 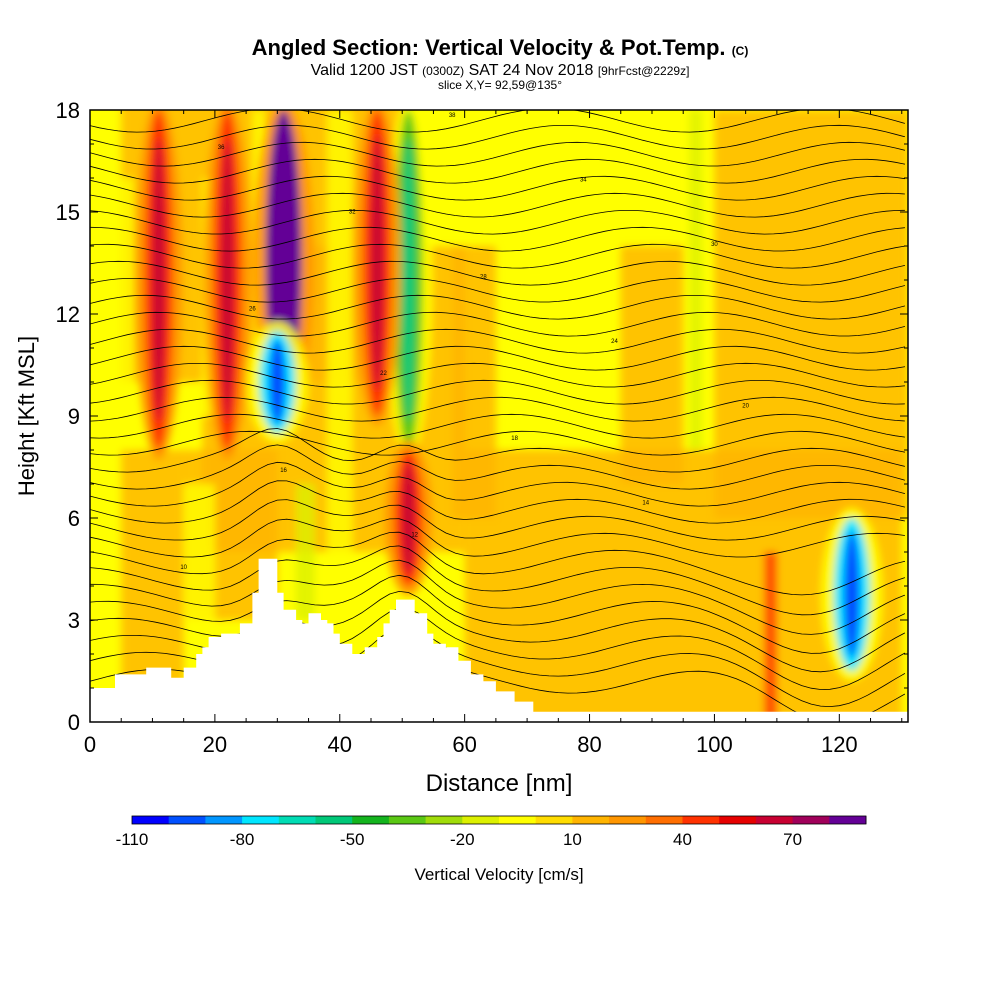 What do you see at coordinates (74, 620) in the screenshot?
I see `y-tick-label: 3` at bounding box center [74, 620].